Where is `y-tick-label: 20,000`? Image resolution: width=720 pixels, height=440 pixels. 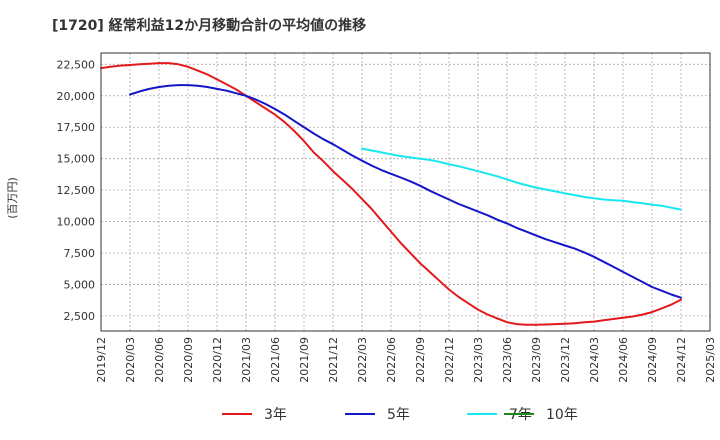
y-tick-label: 20,000 is located at coordinates (76, 96).